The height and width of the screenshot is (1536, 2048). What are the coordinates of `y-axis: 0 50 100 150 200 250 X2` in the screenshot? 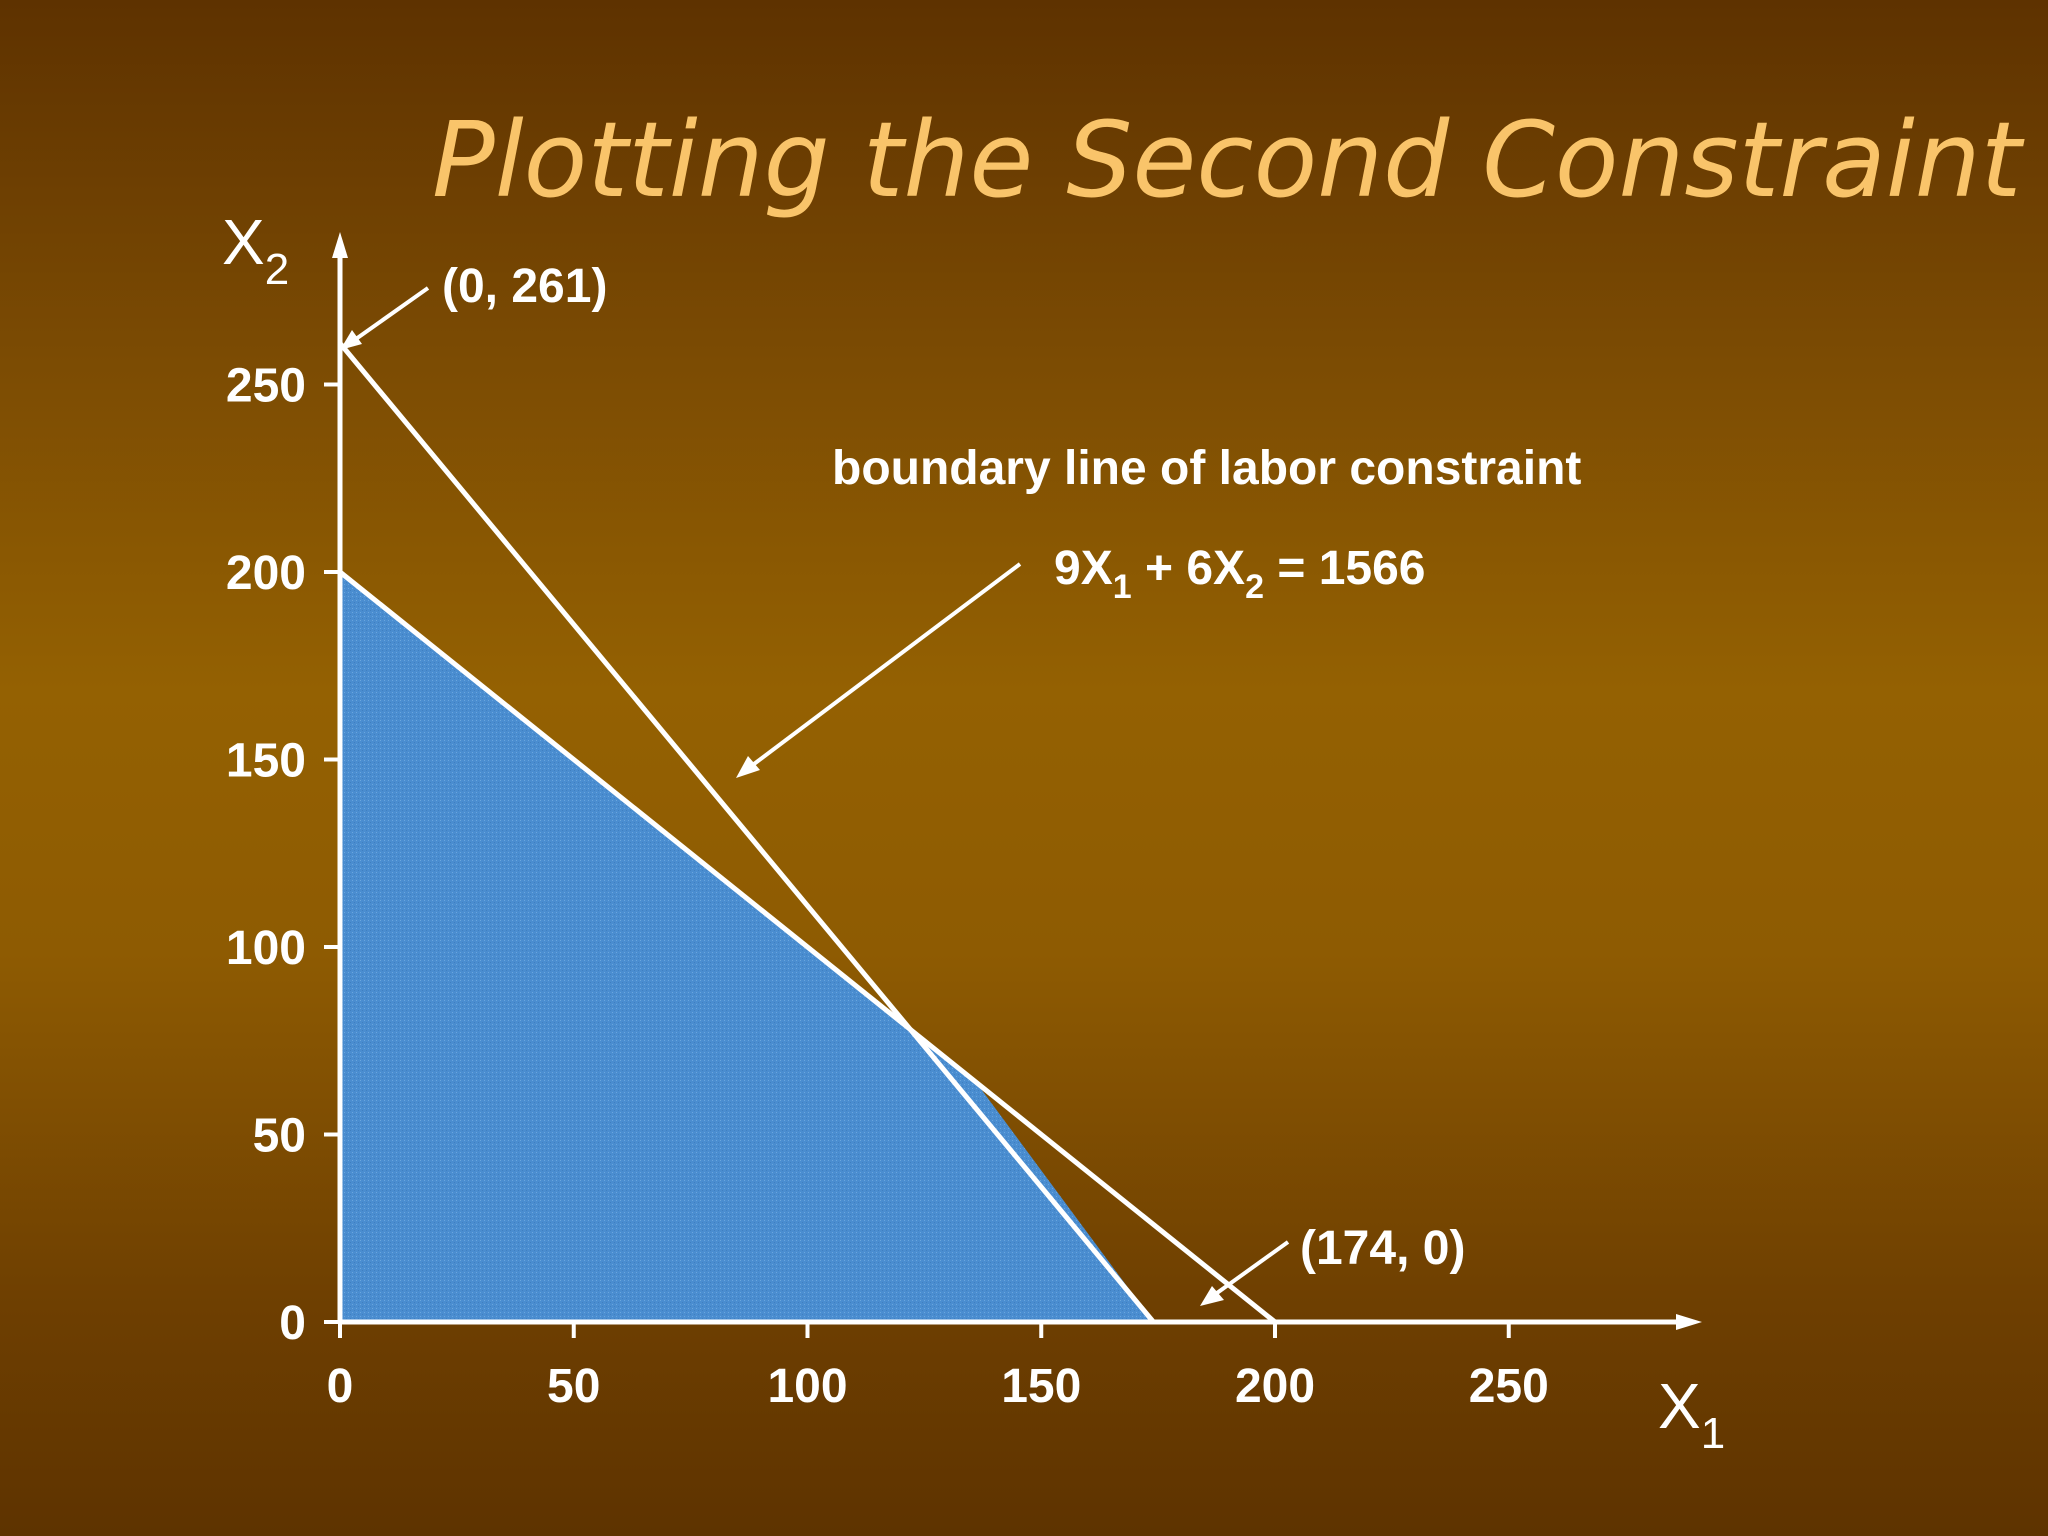 It's located at (285, 778).